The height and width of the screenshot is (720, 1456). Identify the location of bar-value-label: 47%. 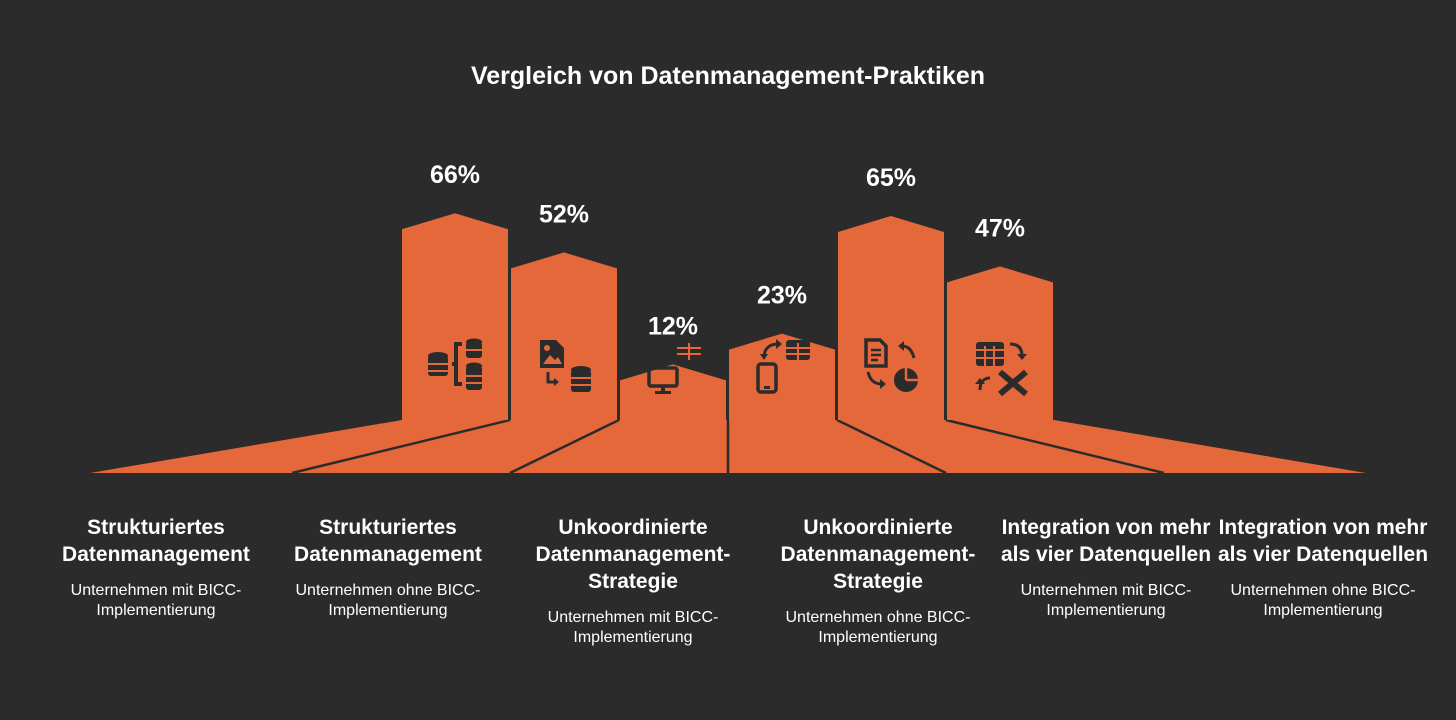
(1000, 228).